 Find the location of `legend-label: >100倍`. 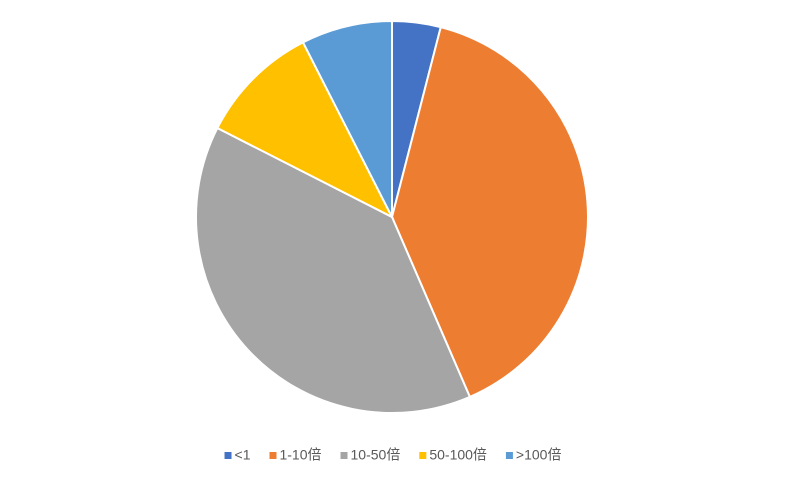

legend-label: >100倍 is located at coordinates (539, 455).